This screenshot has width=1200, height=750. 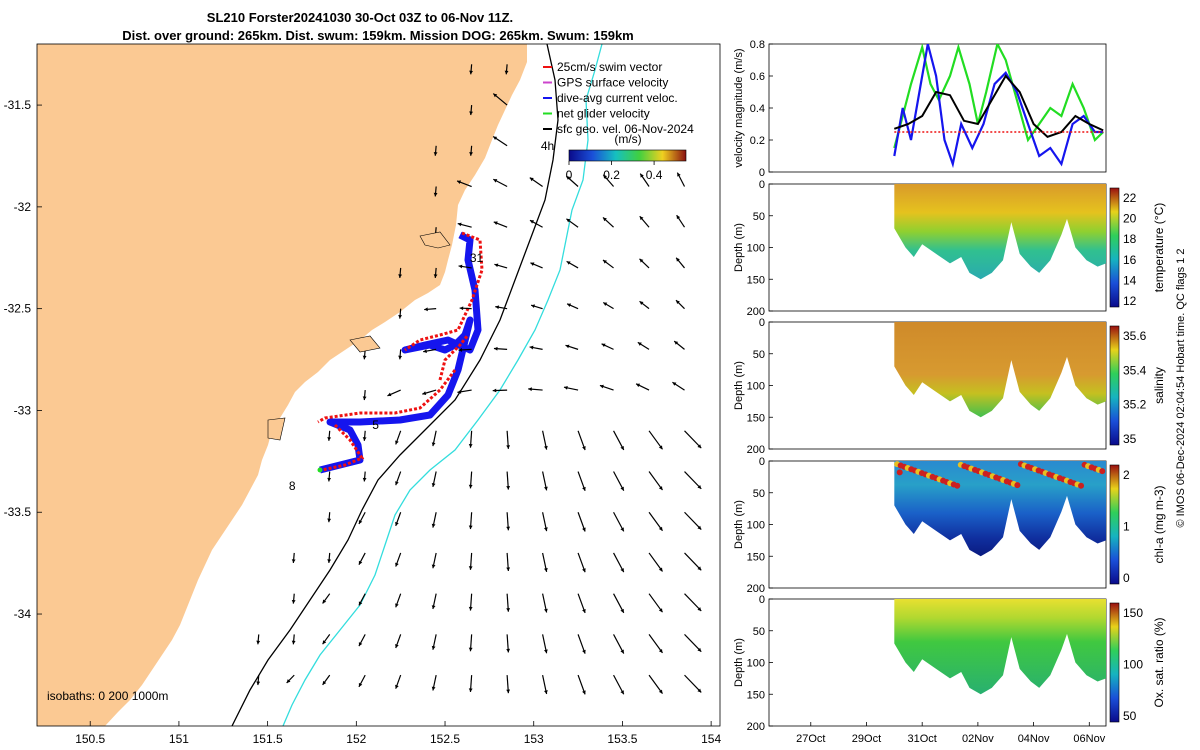 I want to click on section-colorbar-tick-label: 50, so click(x=1130, y=716).